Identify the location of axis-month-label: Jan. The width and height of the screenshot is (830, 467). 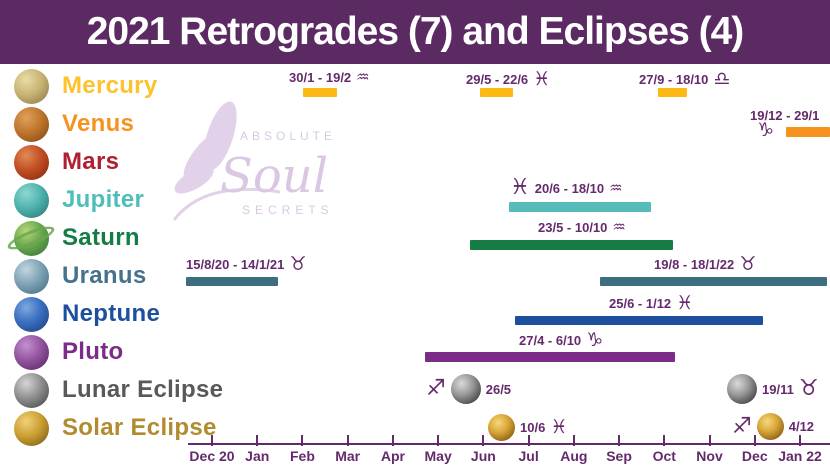
(257, 456).